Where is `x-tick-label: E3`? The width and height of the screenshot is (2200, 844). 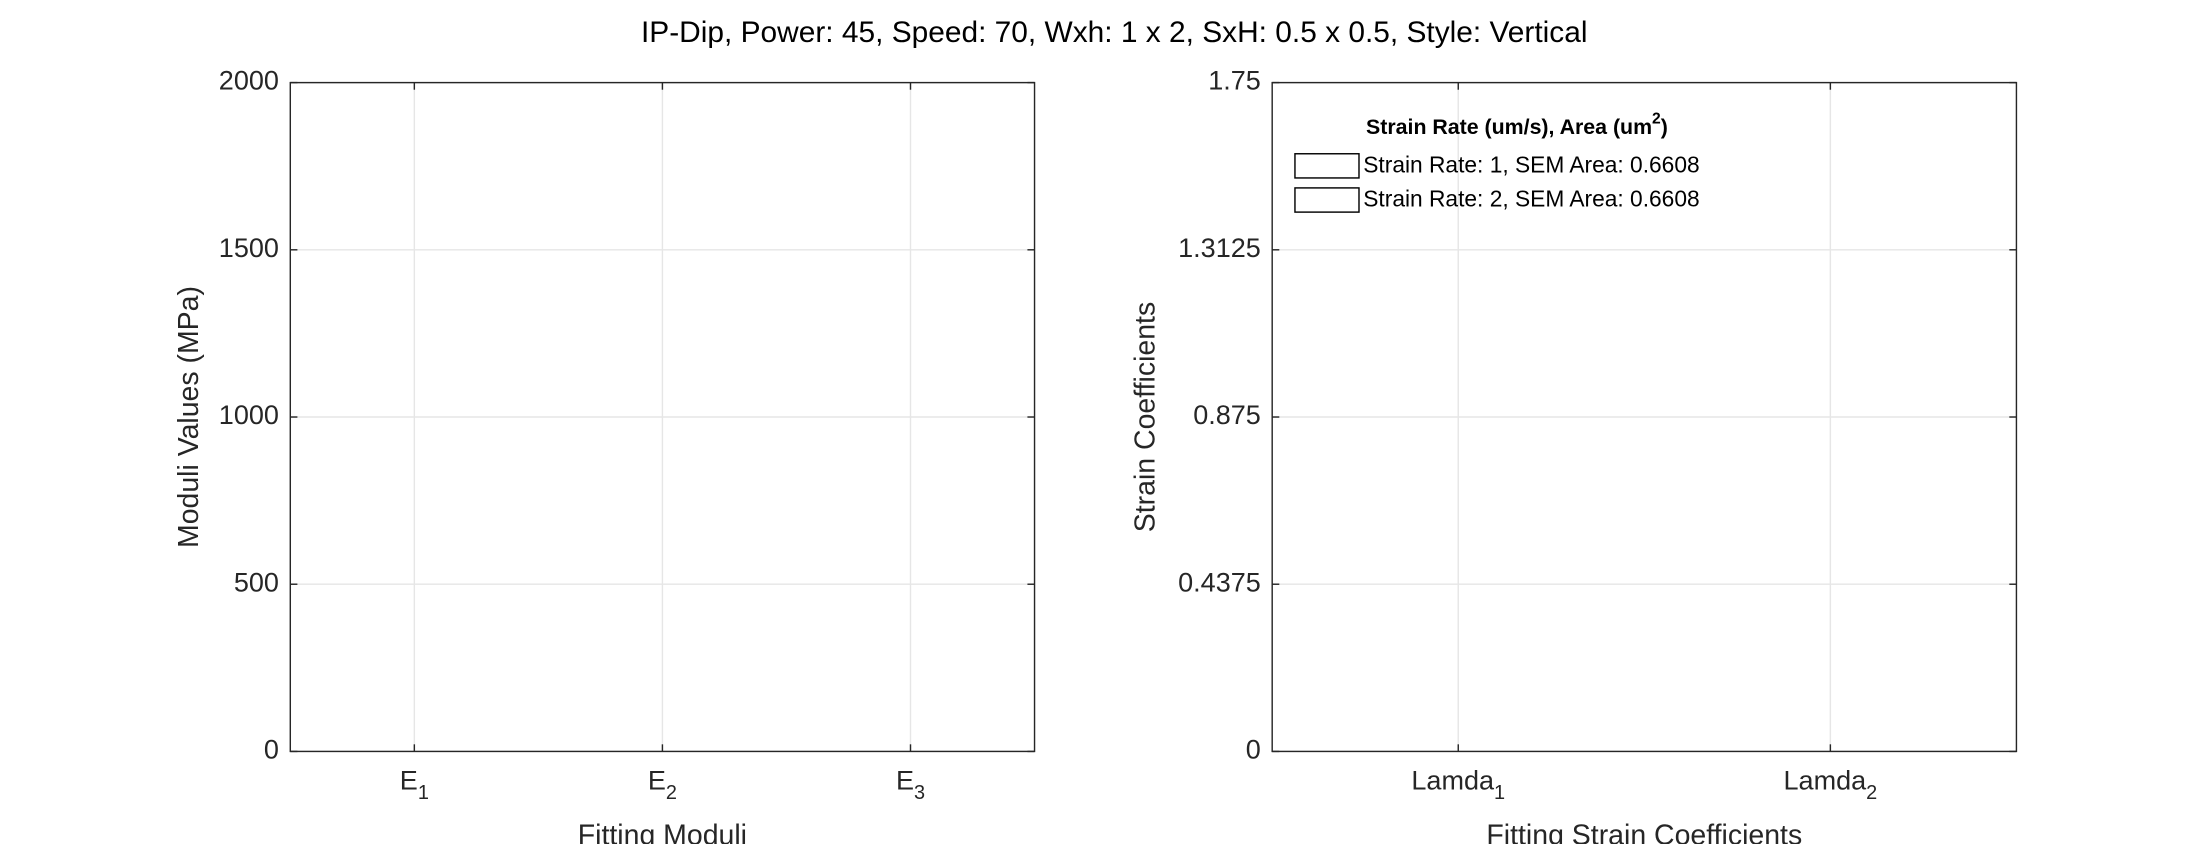
x-tick-label: E3 is located at coordinates (910, 785).